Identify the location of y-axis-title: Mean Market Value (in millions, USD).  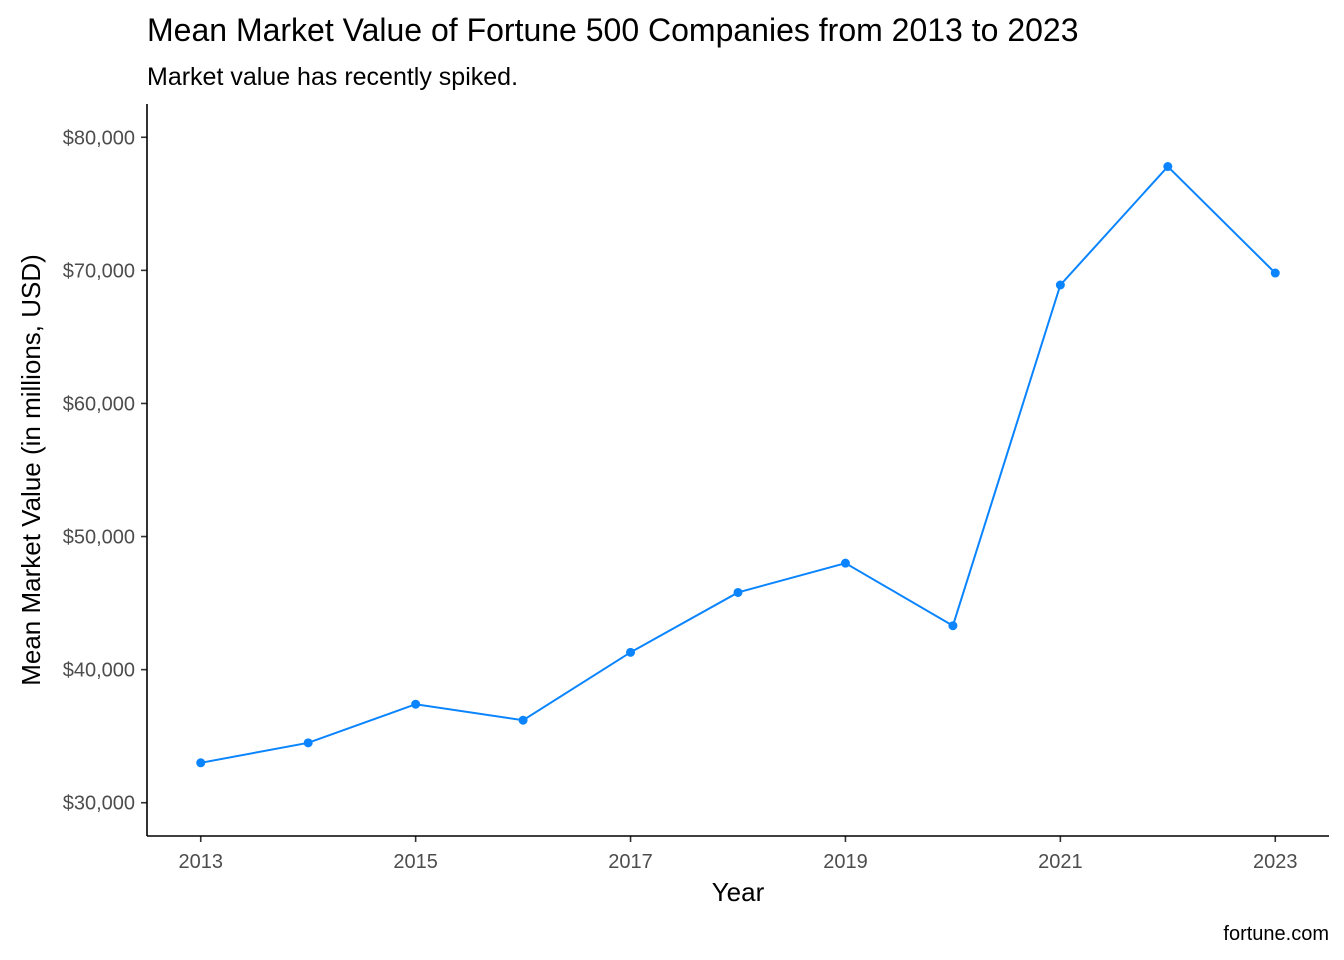
(31, 470).